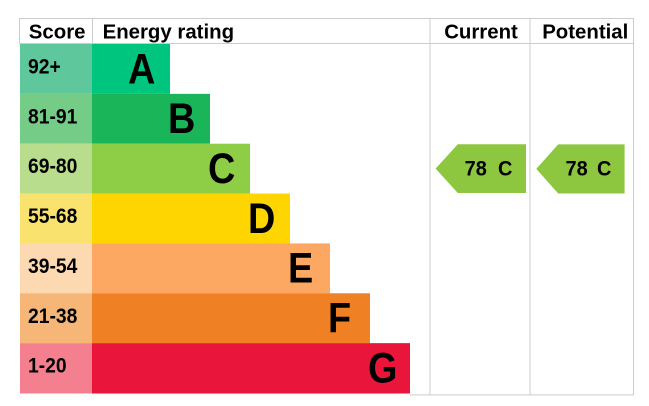  I want to click on svg-text: G, so click(382, 367).